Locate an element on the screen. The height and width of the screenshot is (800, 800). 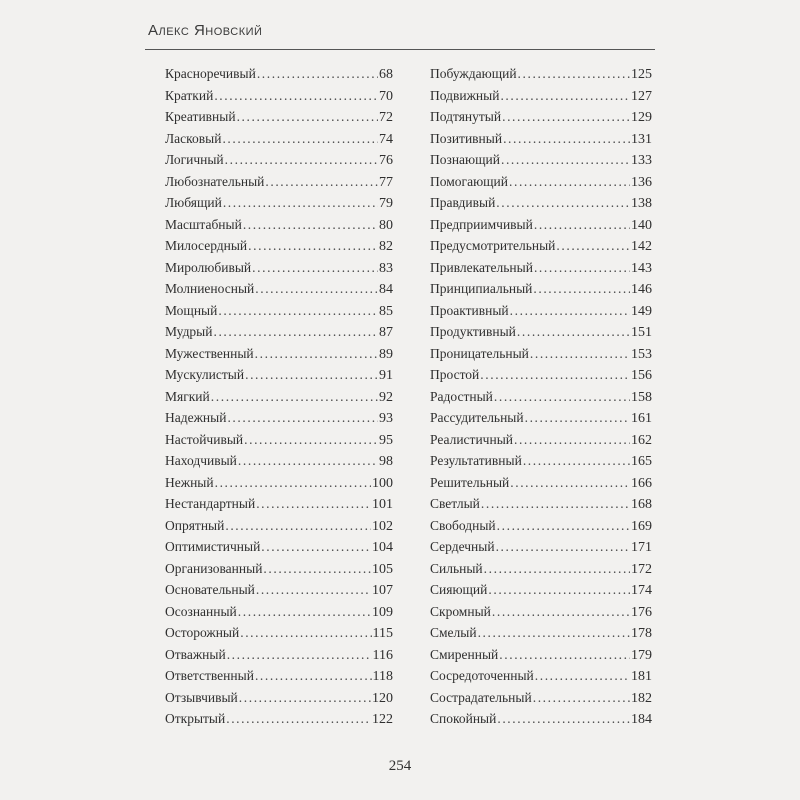
index-page-number: 91 is located at coordinates (386, 375).